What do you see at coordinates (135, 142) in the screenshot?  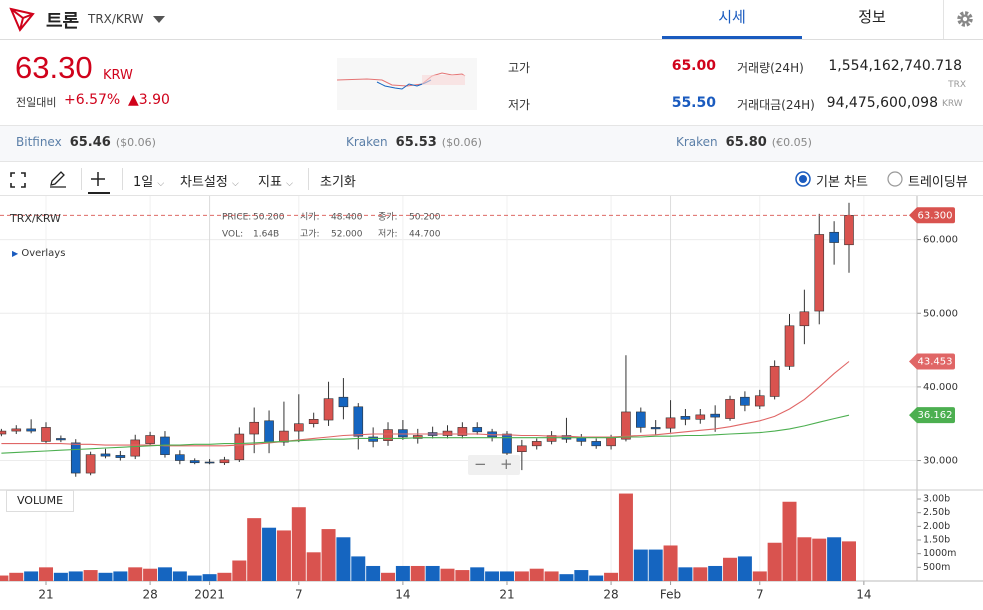 I see `exchange-diff: ($0.06)` at bounding box center [135, 142].